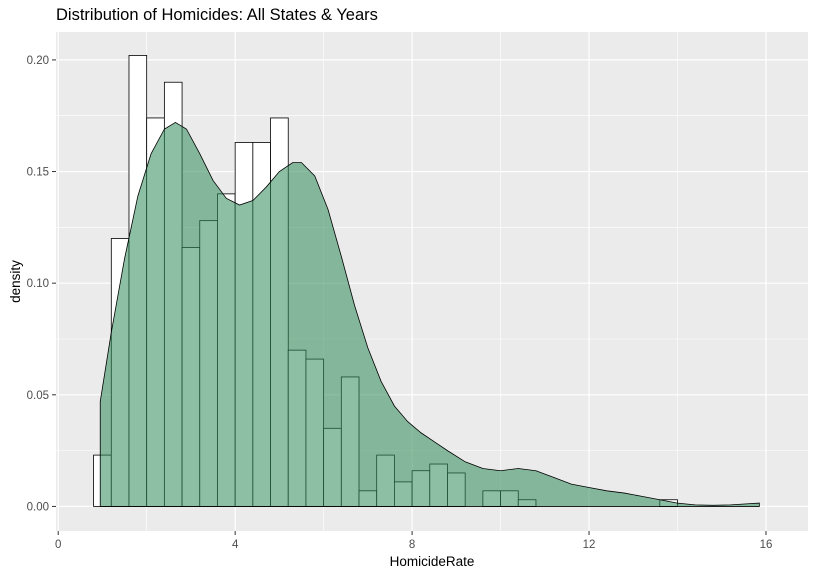 The height and width of the screenshot is (576, 816). I want to click on y-tick-label: 0.00, so click(38, 507).